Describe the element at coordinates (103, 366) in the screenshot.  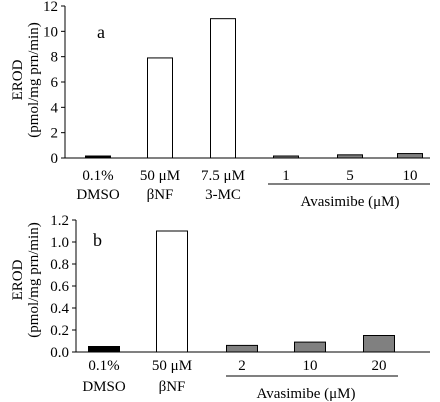
I see `panel-b-category-label: 0.1%` at that location.